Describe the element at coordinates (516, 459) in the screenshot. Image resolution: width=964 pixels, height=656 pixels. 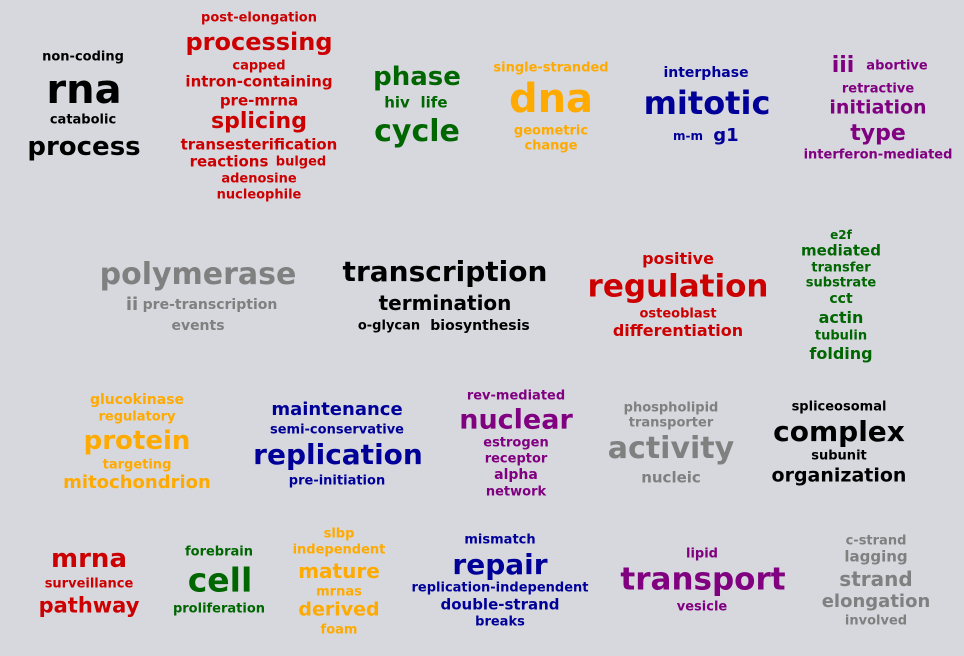
I see `word-receptor: receptor` at that location.